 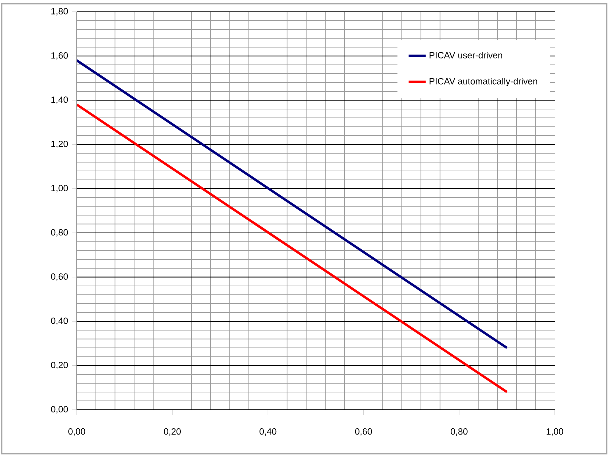 What do you see at coordinates (59, 322) in the screenshot?
I see `y-tick-label: 0,40` at bounding box center [59, 322].